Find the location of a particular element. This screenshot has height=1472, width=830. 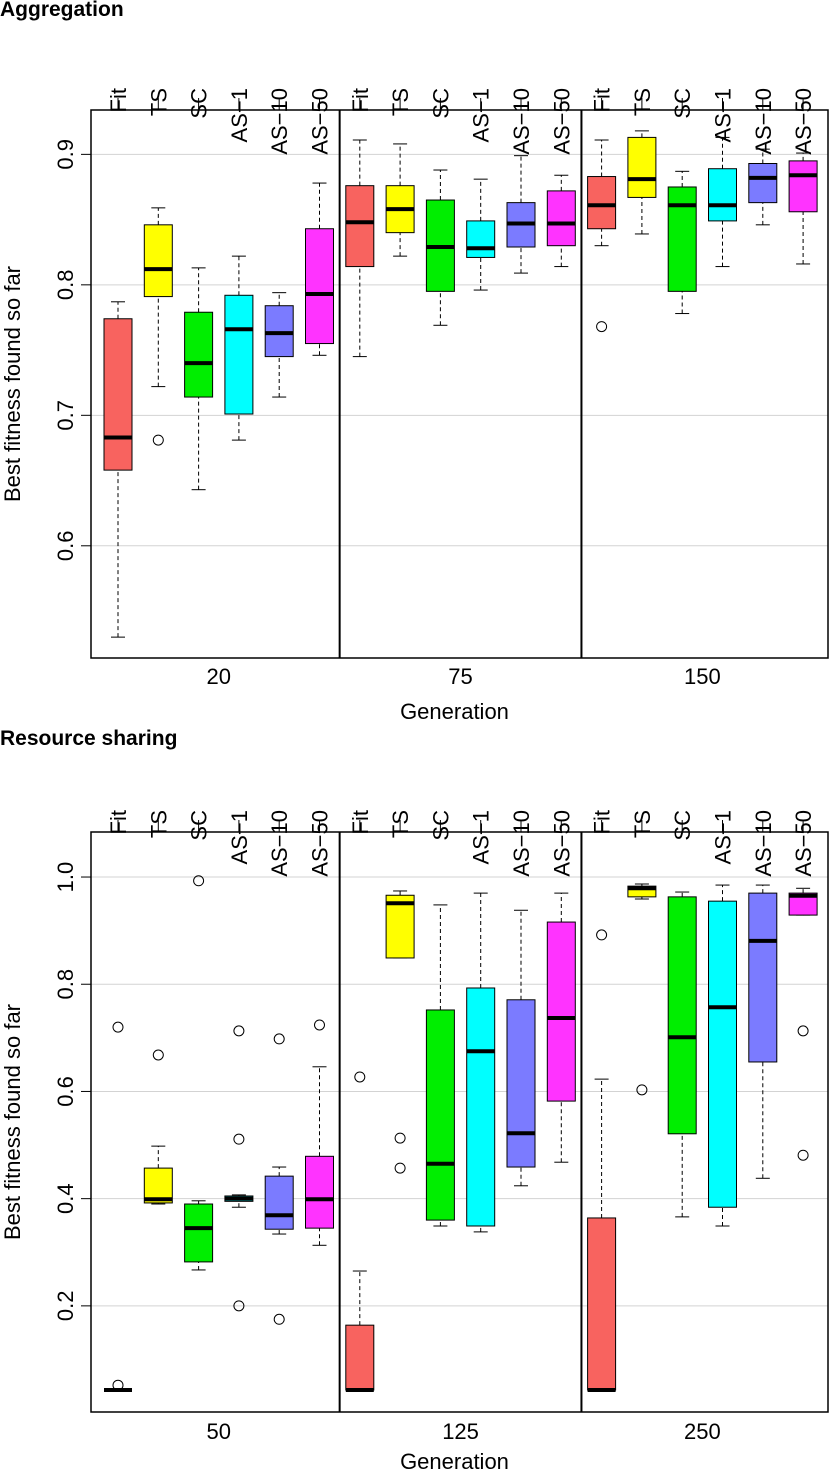

x-tick-label: 20 is located at coordinates (219, 676).